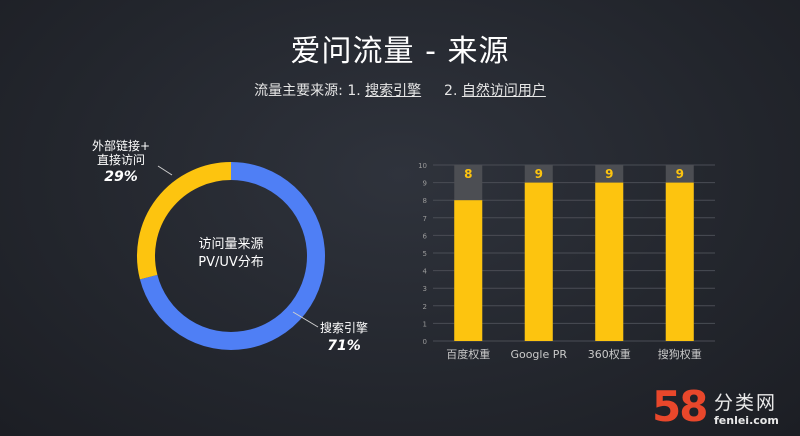 The width and height of the screenshot is (800, 436). Describe the element at coordinates (121, 177) in the screenshot. I see `slice-value-external: 29%` at that location.